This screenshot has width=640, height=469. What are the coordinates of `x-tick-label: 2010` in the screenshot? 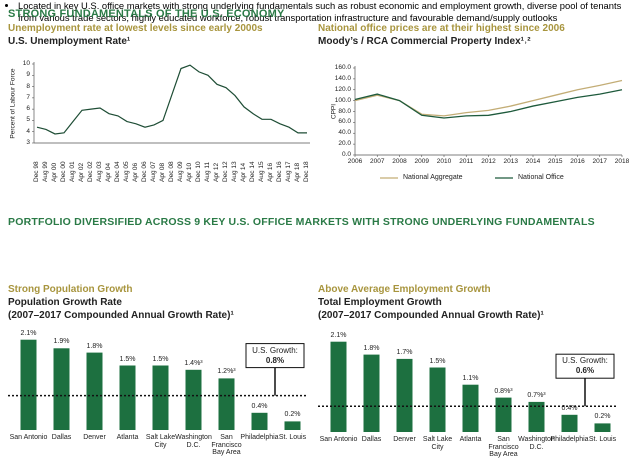 It's located at (444, 161).